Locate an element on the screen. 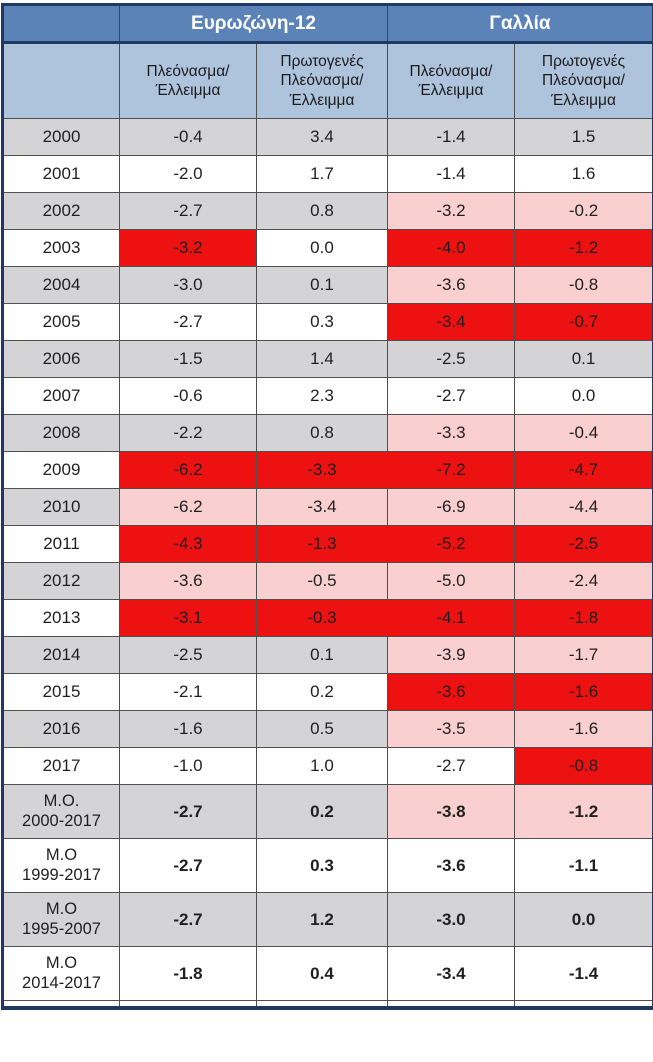 This screenshot has height=1062, width=653. value-cell: 2.3 is located at coordinates (322, 396).